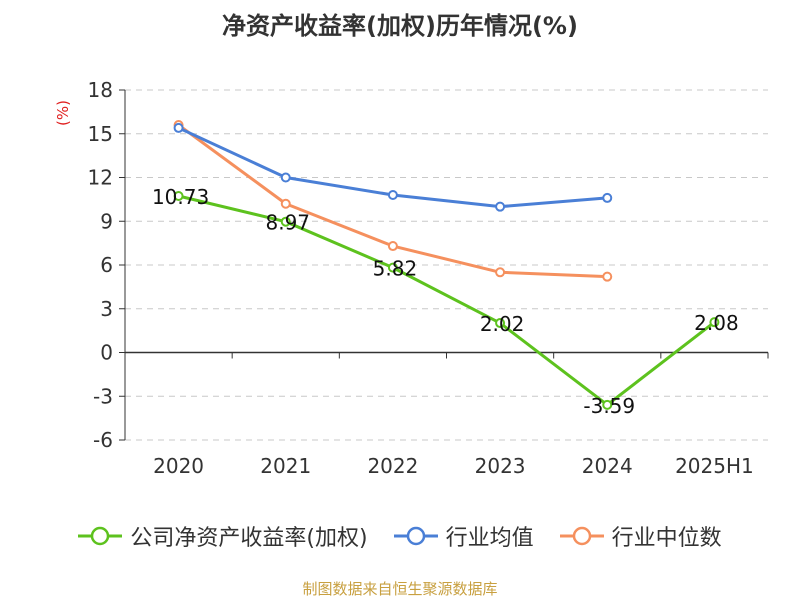  I want to click on legend-marker-industry-mean, so click(415, 536).